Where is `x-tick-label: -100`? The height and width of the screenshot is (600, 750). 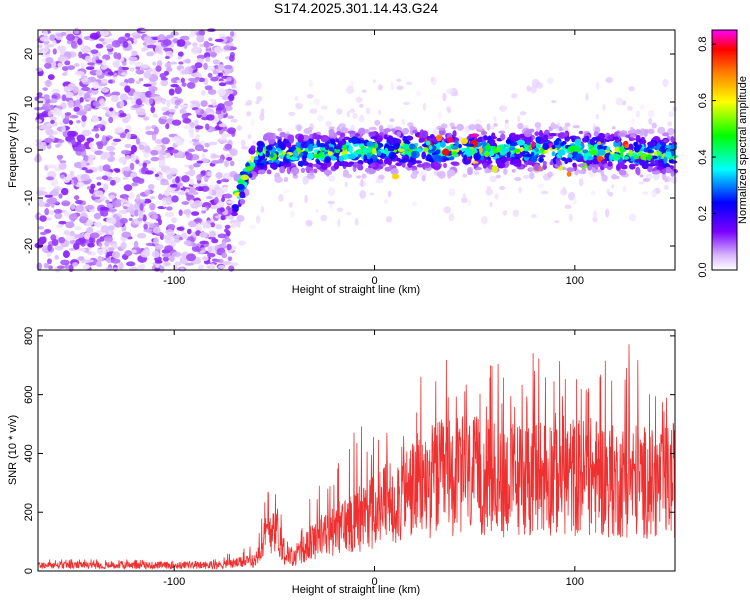
x-tick-label: -100 is located at coordinates (174, 582).